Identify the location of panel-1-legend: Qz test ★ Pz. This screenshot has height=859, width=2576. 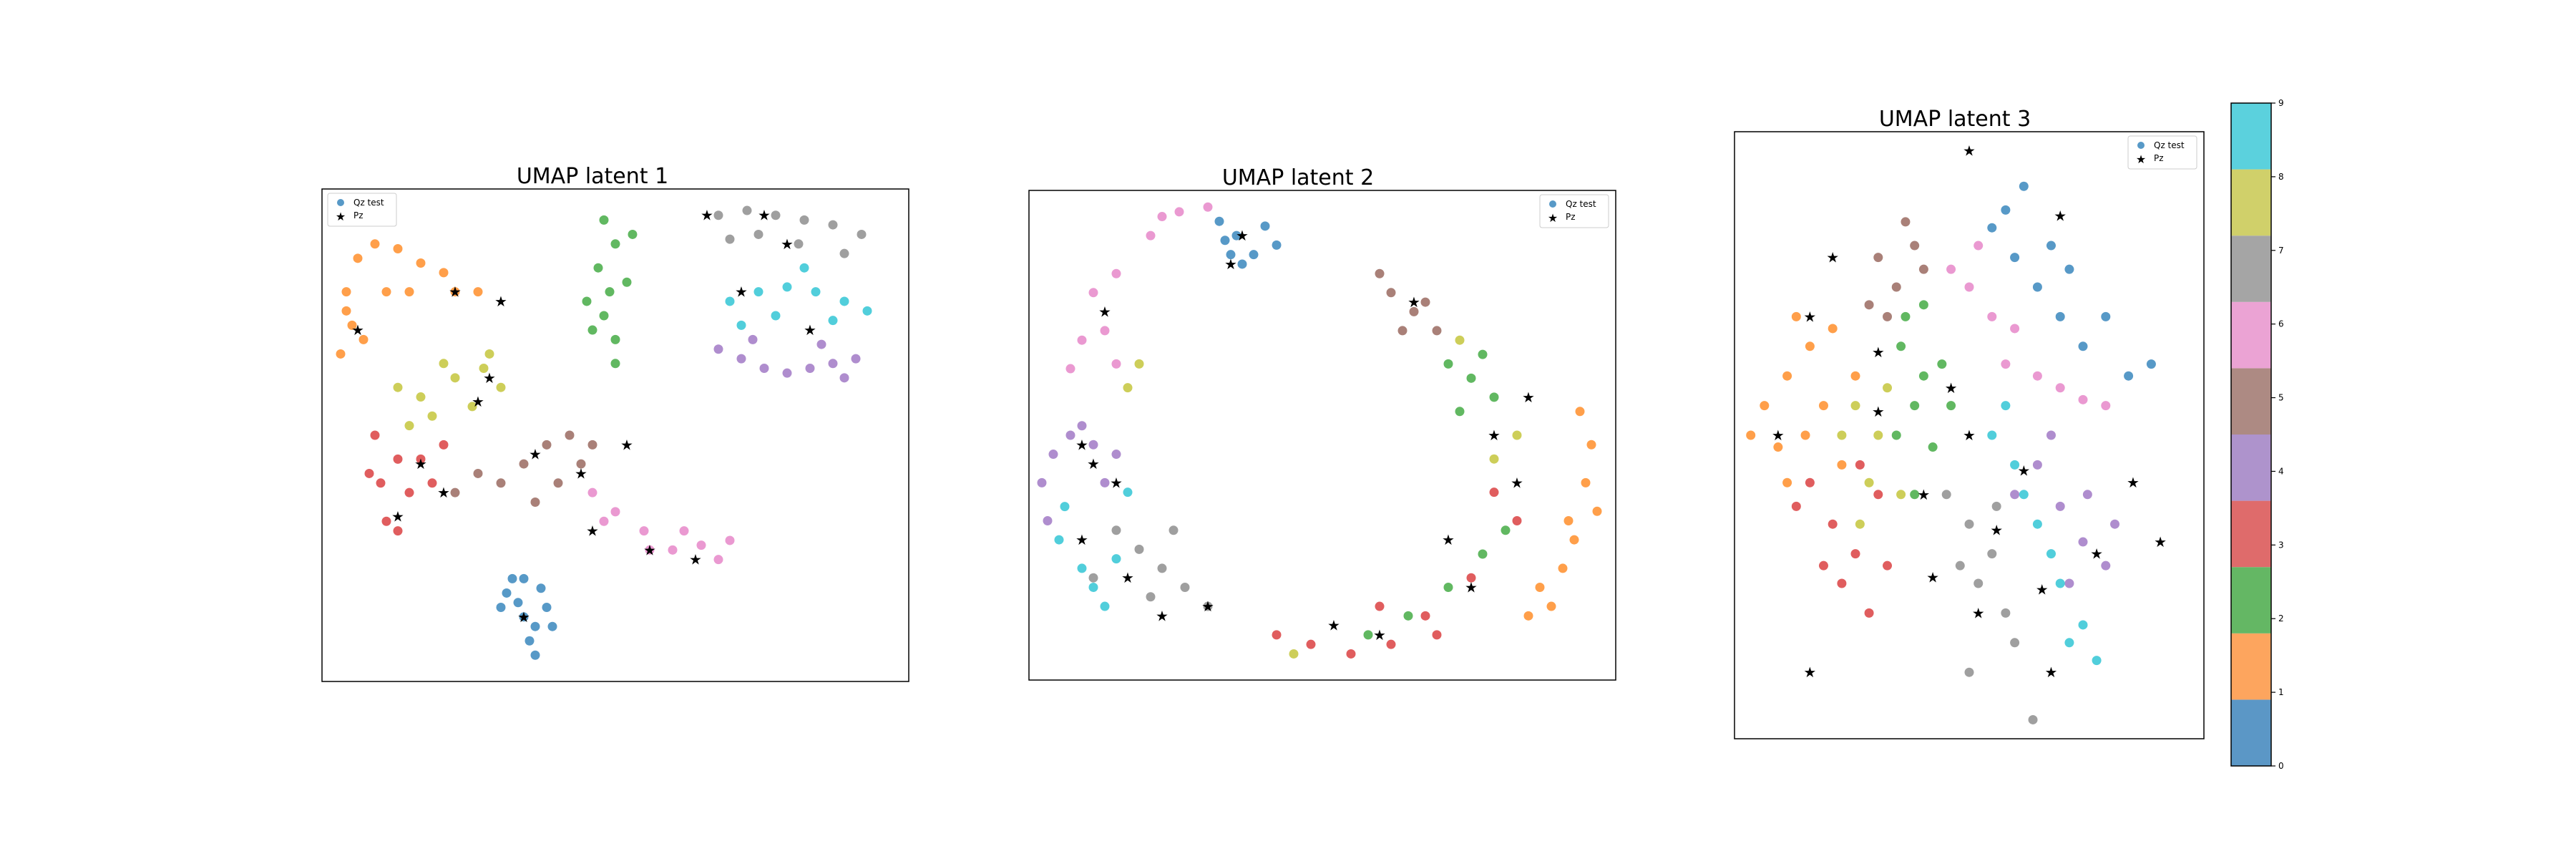
(362, 210).